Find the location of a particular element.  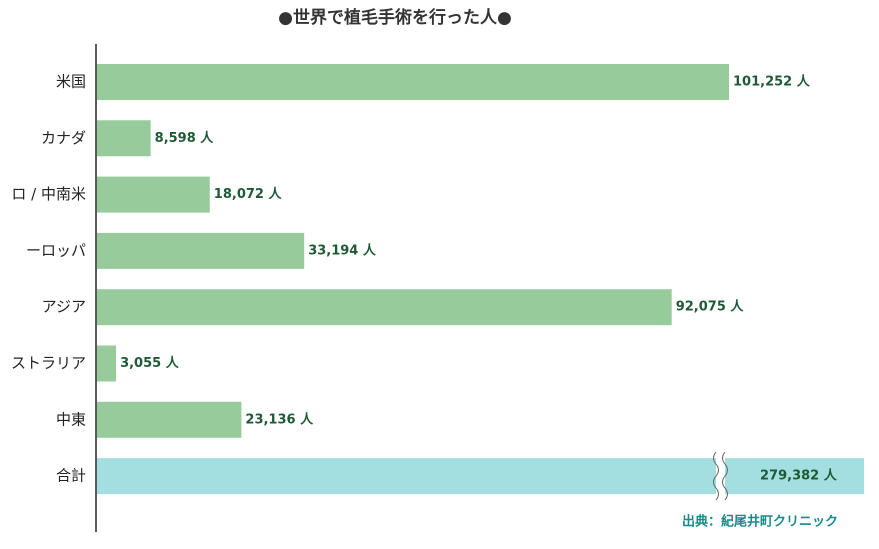

category-label: 米国 is located at coordinates (71, 82).